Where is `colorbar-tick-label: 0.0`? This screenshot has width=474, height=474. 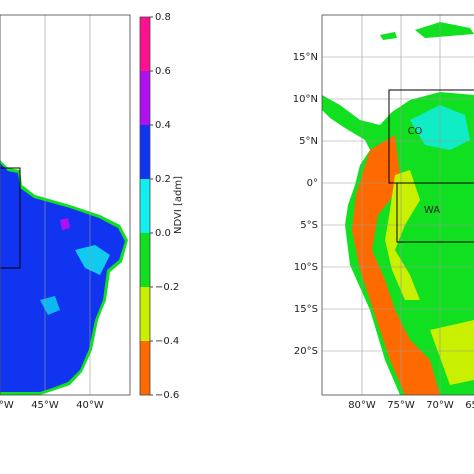
colorbar-tick-label: 0.0 is located at coordinates (163, 233).